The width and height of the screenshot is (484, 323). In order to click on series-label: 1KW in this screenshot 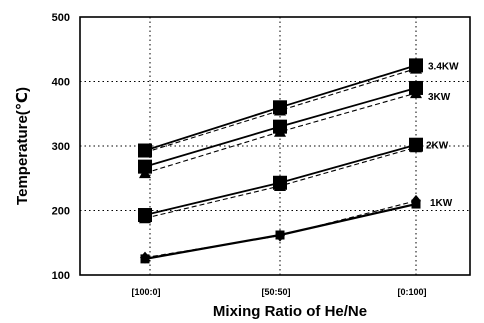, I will do `click(441, 203)`.